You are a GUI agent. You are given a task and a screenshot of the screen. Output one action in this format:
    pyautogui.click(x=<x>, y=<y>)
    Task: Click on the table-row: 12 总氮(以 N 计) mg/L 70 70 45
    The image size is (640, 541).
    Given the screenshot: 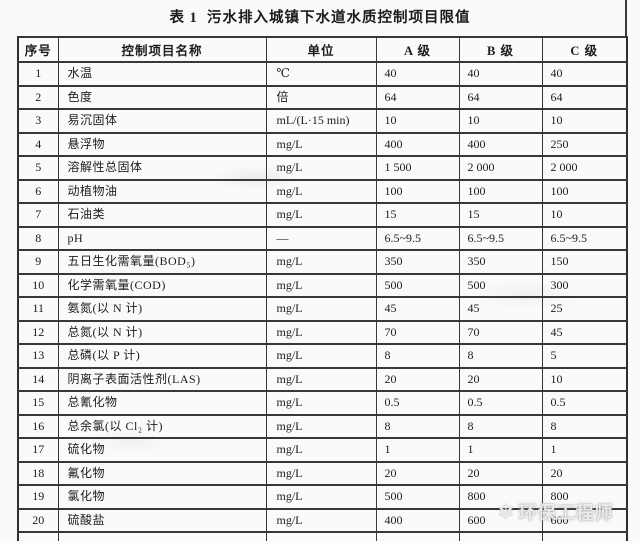 What is the action you would take?
    pyautogui.click(x=322, y=332)
    